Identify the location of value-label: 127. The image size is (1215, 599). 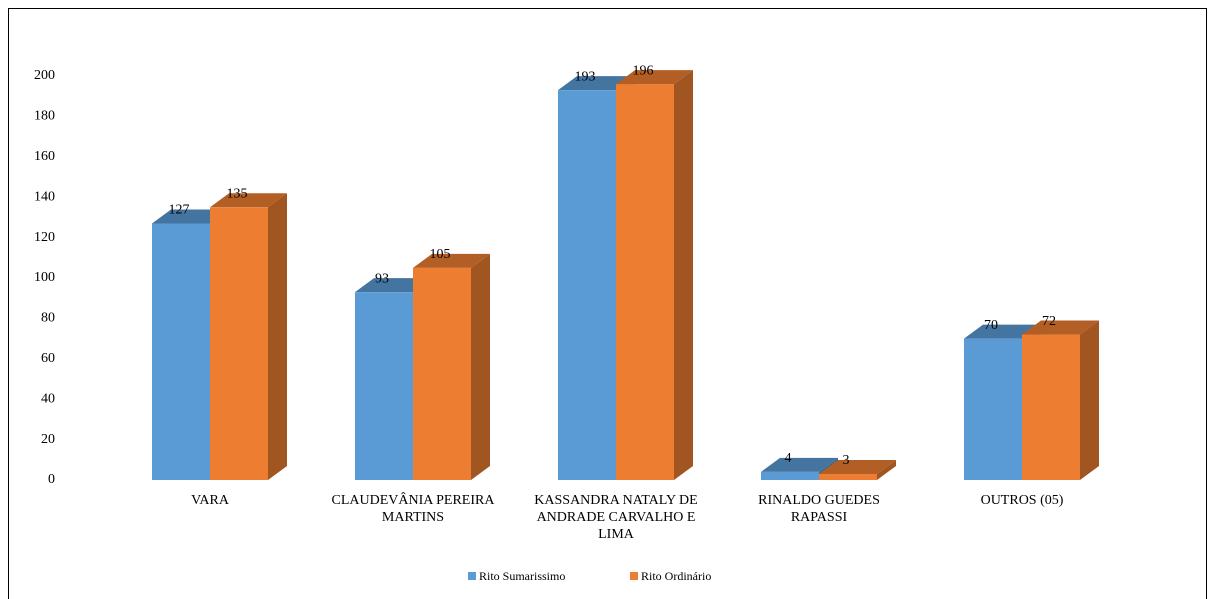
(179, 210).